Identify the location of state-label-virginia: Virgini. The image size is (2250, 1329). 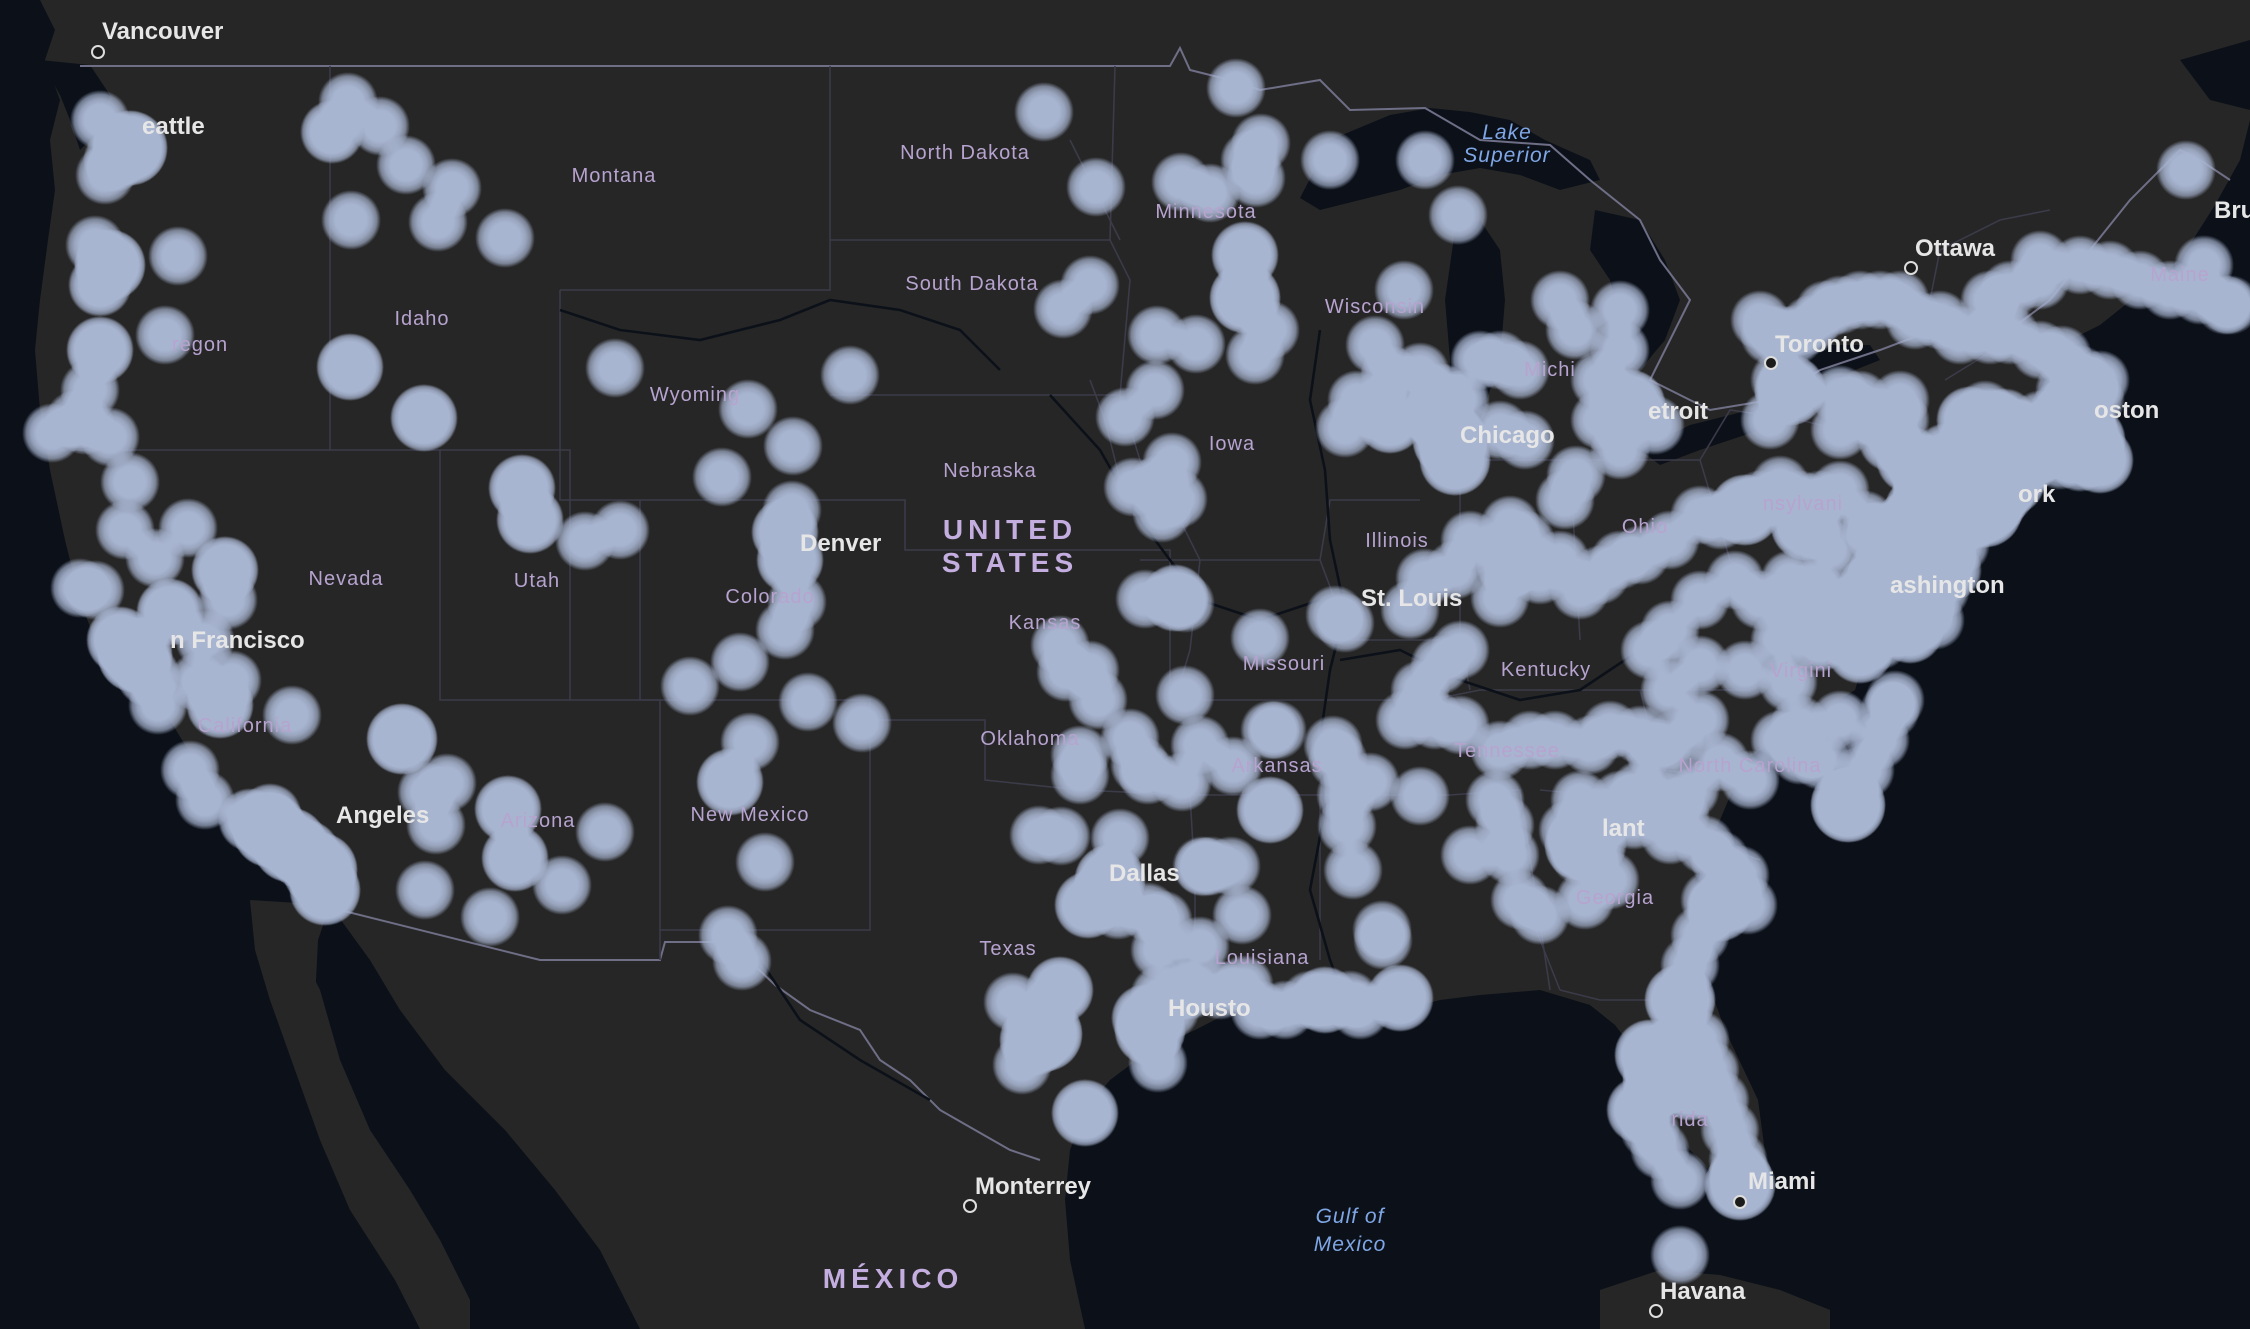
(1801, 671).